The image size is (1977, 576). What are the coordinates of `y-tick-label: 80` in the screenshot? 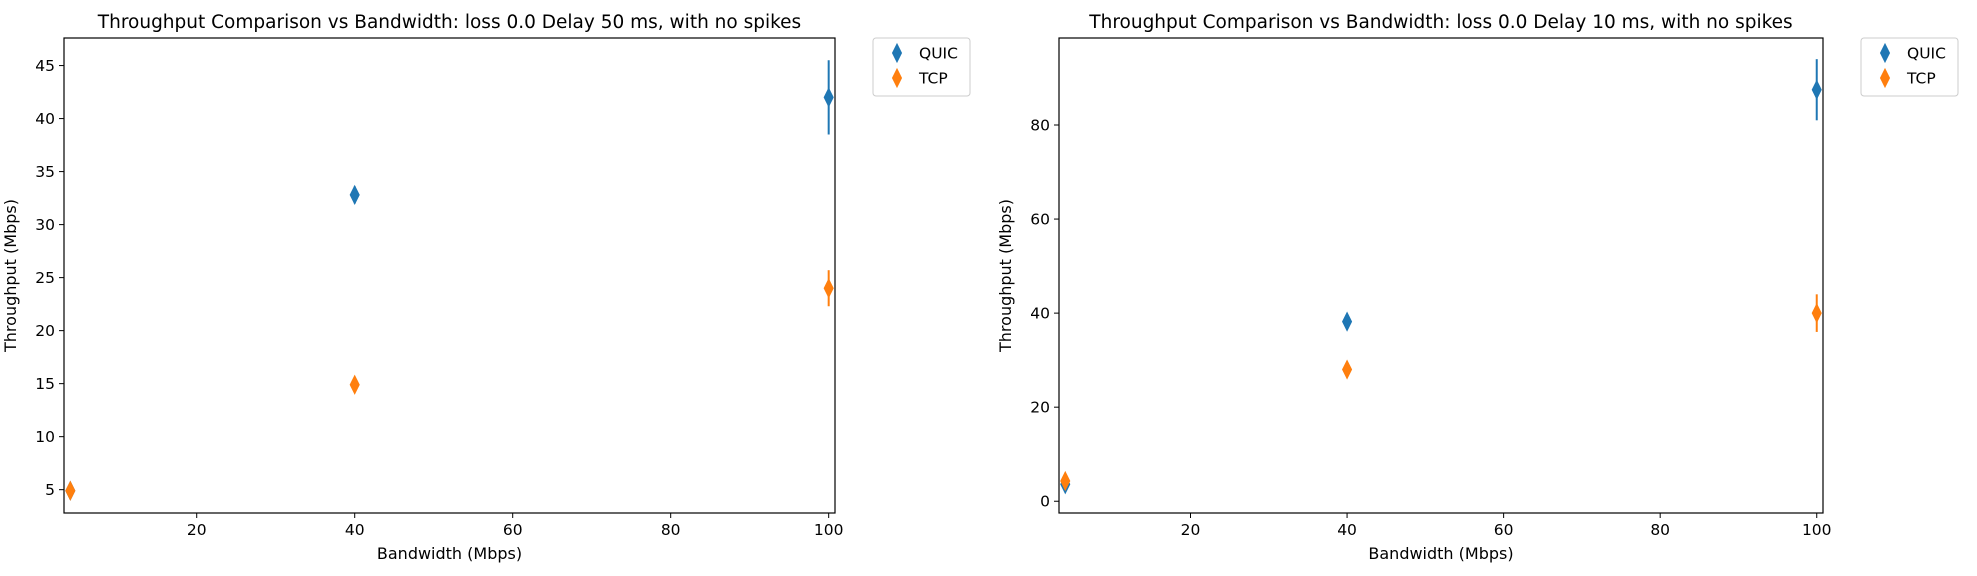 It's located at (1040, 126).